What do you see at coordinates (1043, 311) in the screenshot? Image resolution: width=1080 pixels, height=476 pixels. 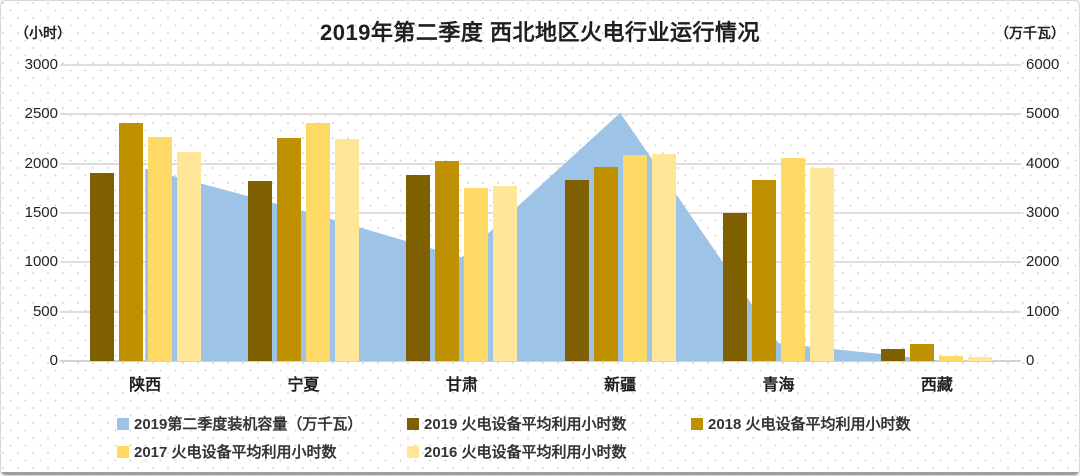 I see `right-axis-tick-label: 1000` at bounding box center [1043, 311].